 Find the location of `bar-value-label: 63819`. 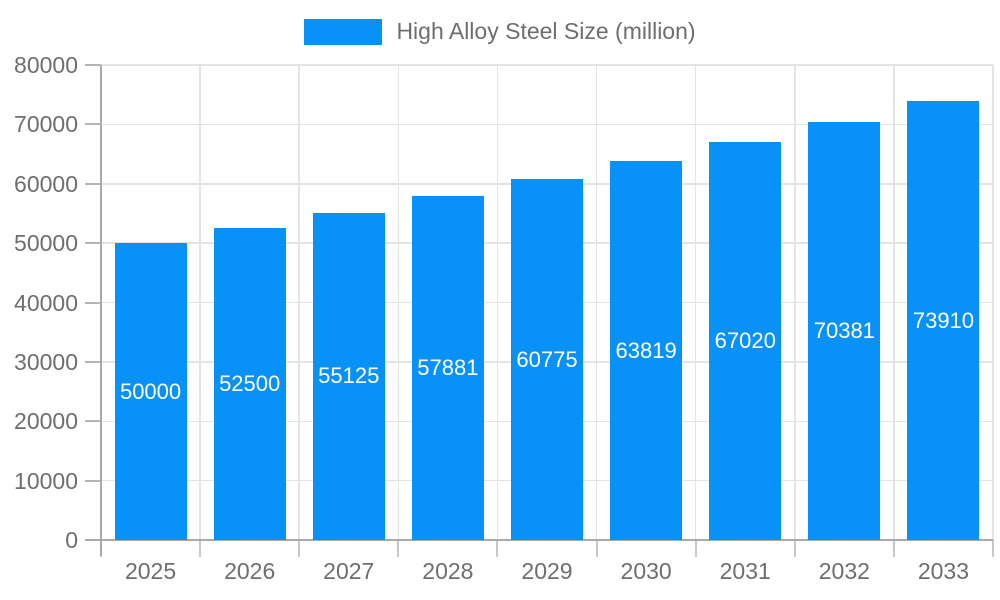

bar-value-label: 63819 is located at coordinates (646, 350).